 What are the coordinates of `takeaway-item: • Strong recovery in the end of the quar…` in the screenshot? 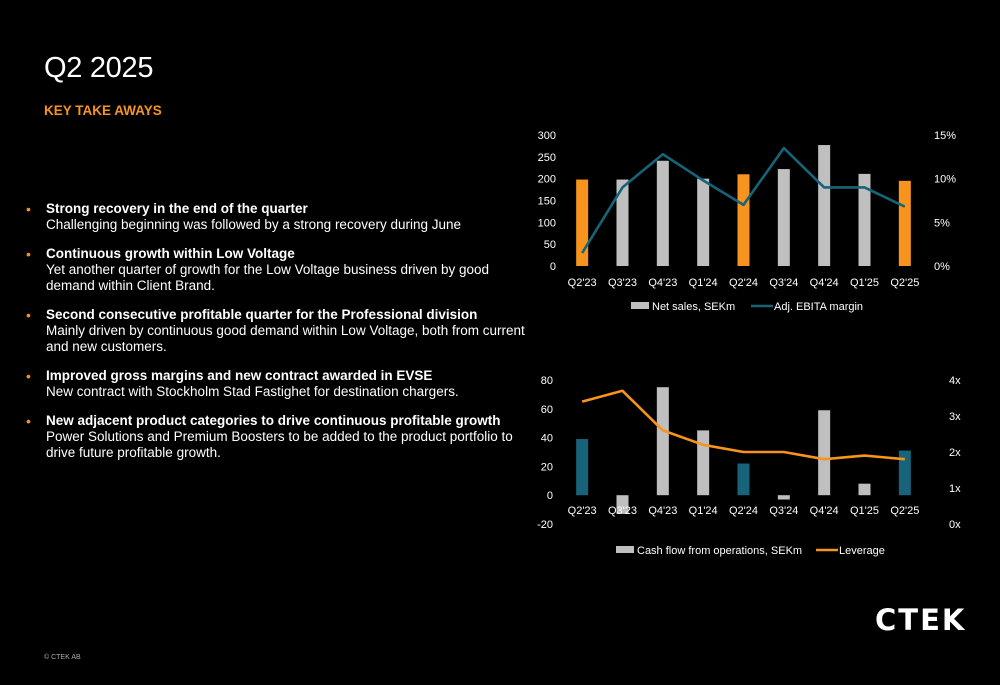 It's located at (276, 217).